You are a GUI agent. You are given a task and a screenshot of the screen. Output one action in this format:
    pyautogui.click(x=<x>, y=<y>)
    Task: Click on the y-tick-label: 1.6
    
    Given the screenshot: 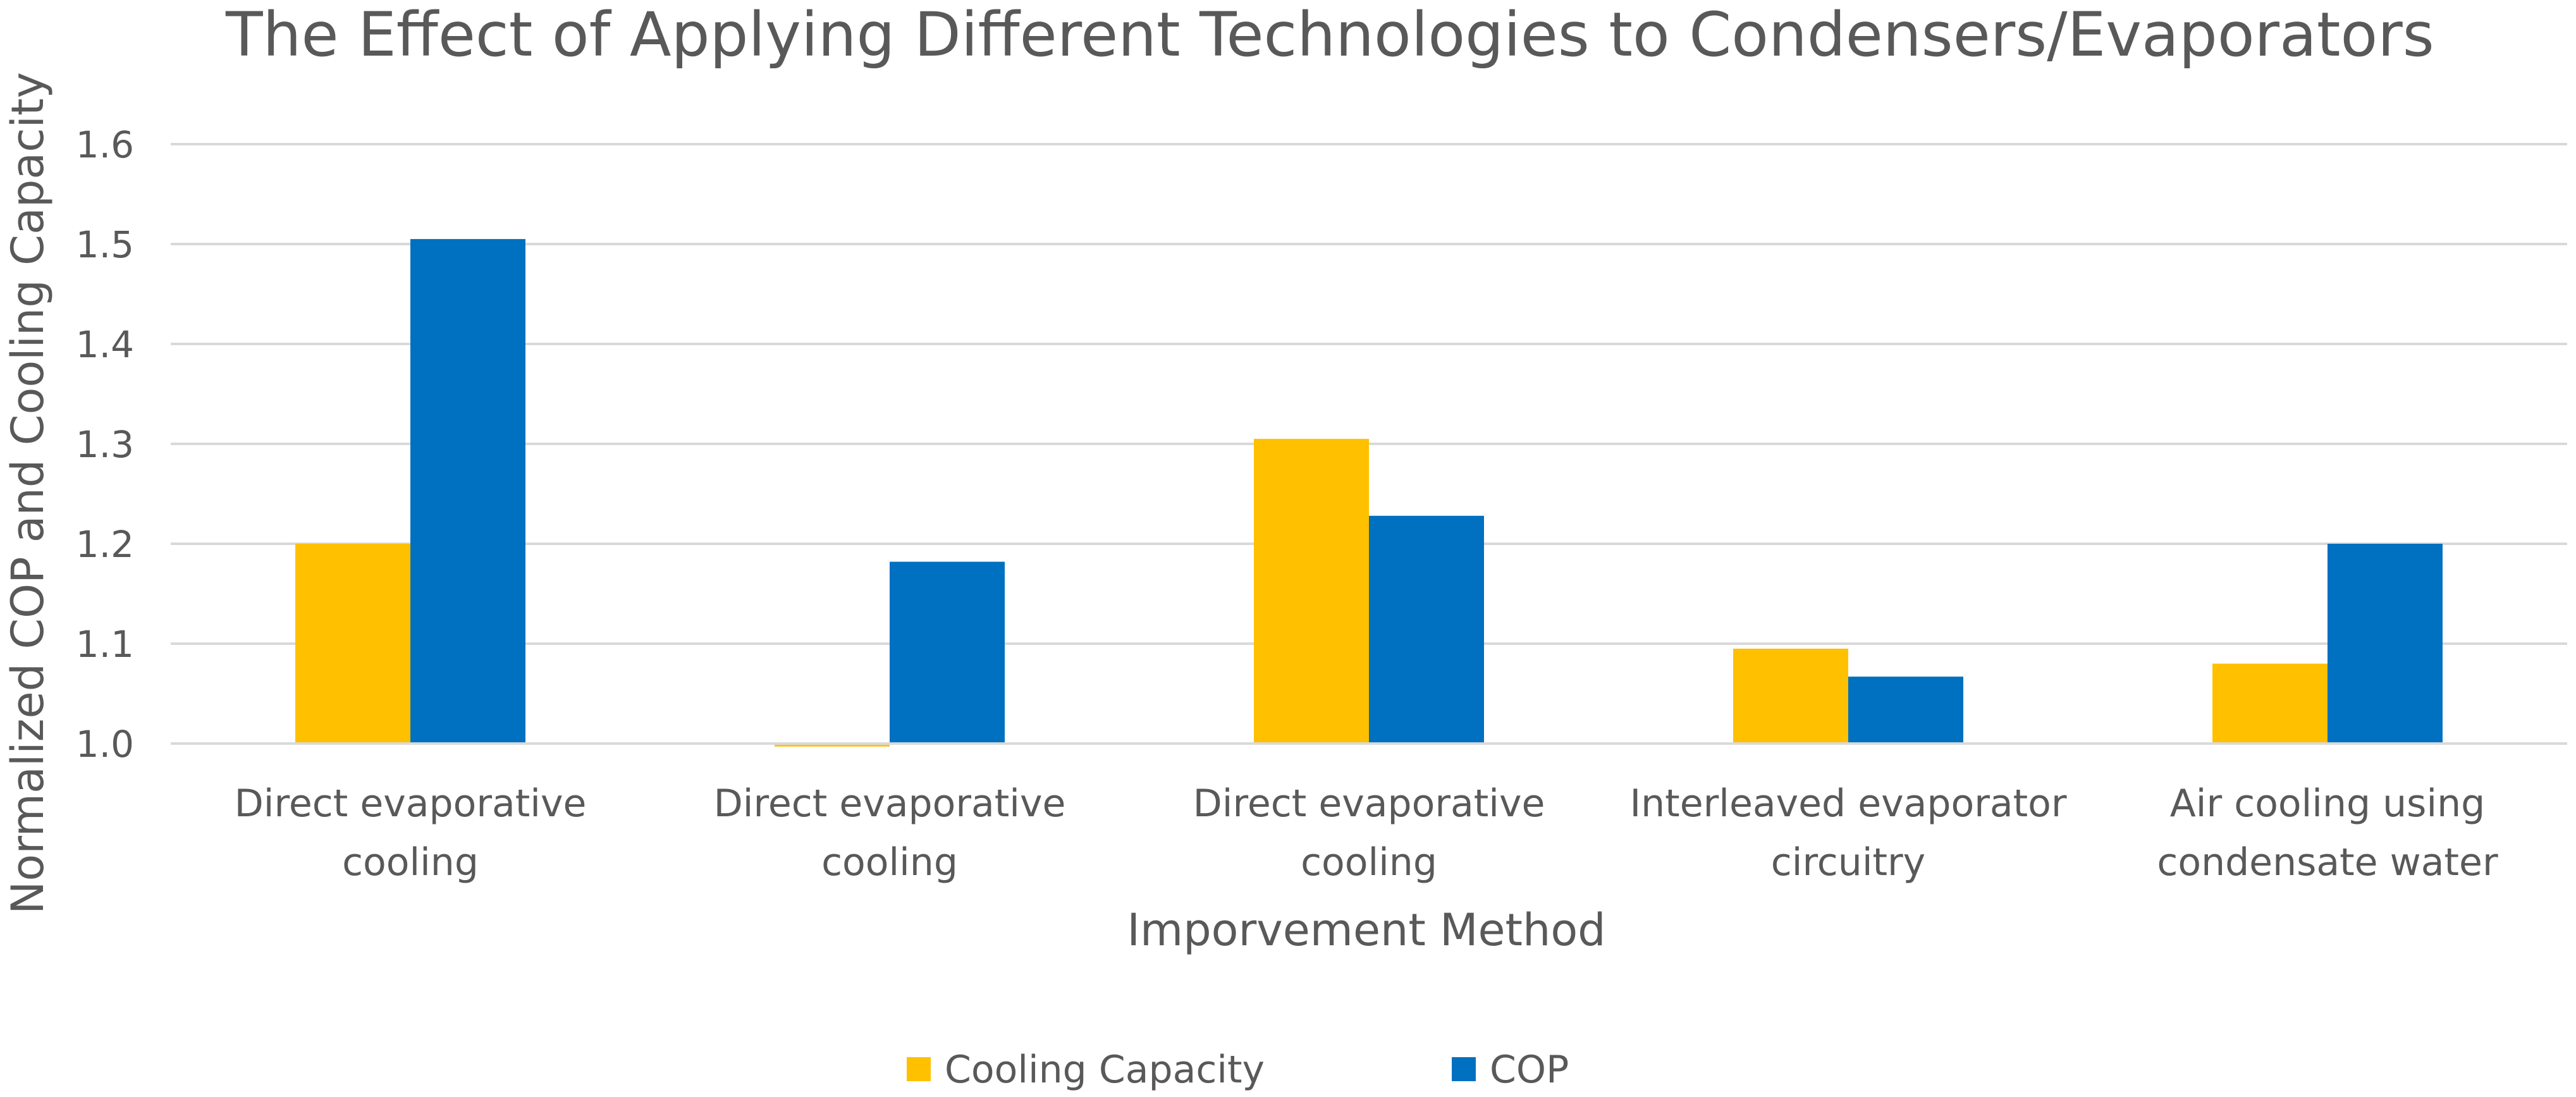 What is the action you would take?
    pyautogui.click(x=105, y=144)
    